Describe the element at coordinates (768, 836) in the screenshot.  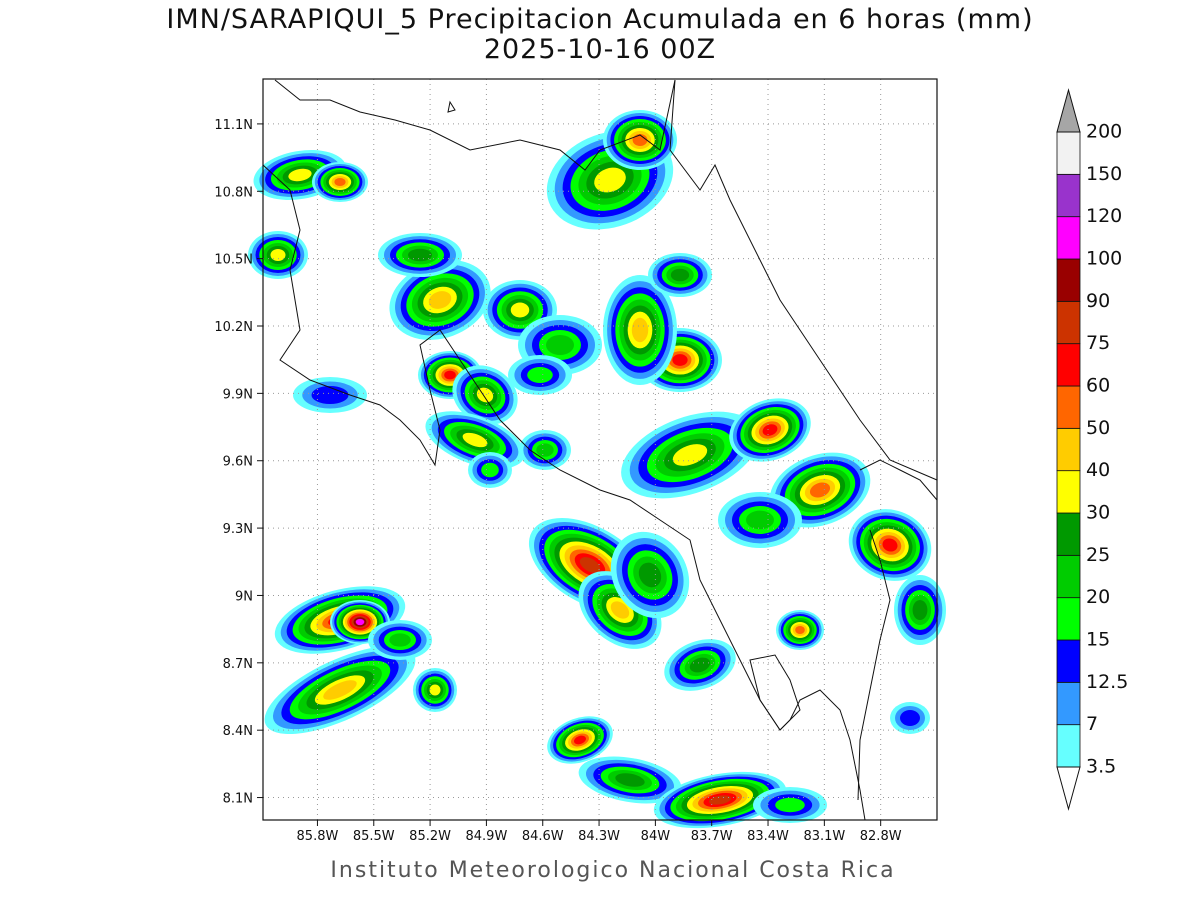
I see `x-tick-label: 83.4W` at that location.